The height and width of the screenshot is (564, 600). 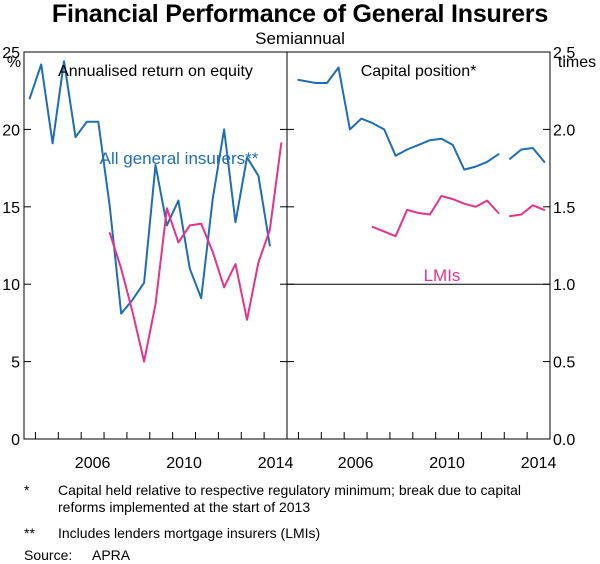 I want to click on y-tick-label-right: 0.0, so click(x=564, y=440).